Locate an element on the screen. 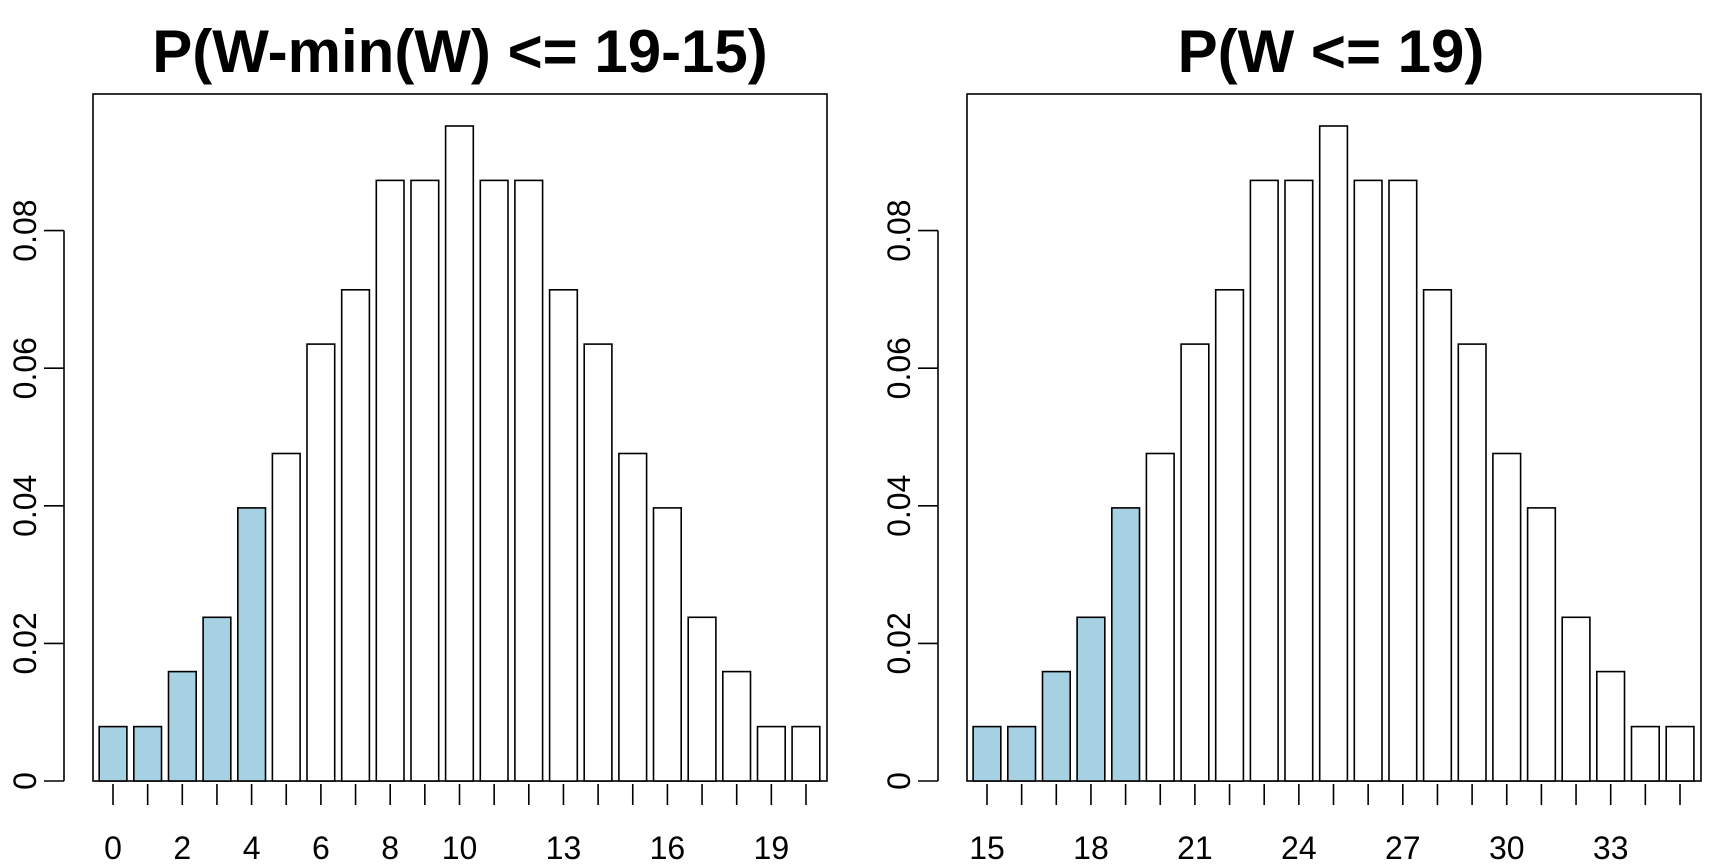 The width and height of the screenshot is (1728, 864). right-y-tick-label-0.04: 0.04 is located at coordinates (899, 506).